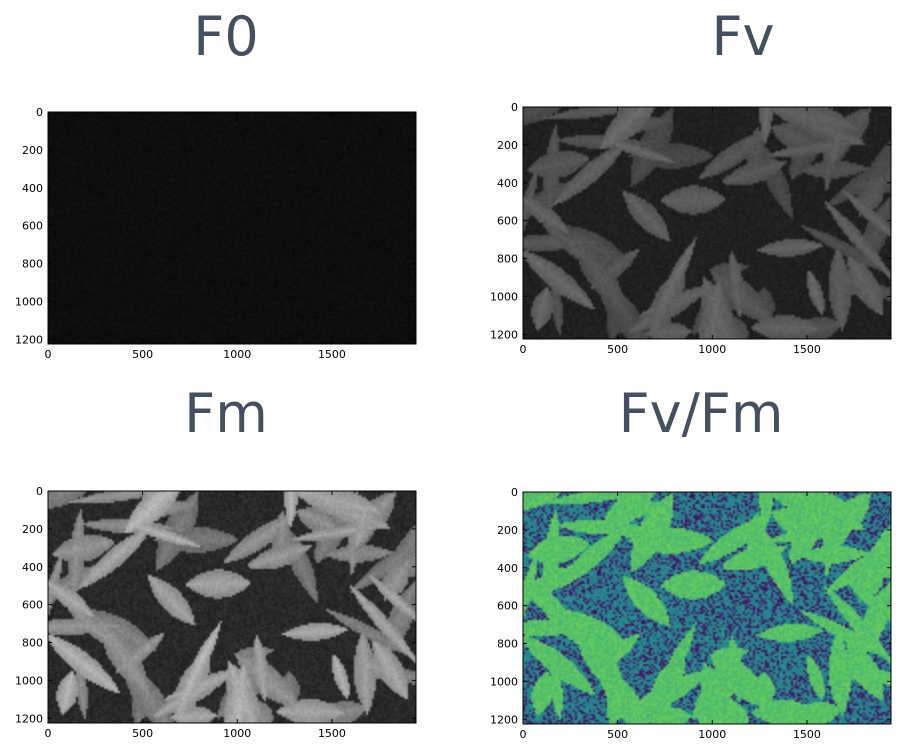  Describe the element at coordinates (226, 413) in the screenshot. I see `panel-title-fm: Fm` at that location.